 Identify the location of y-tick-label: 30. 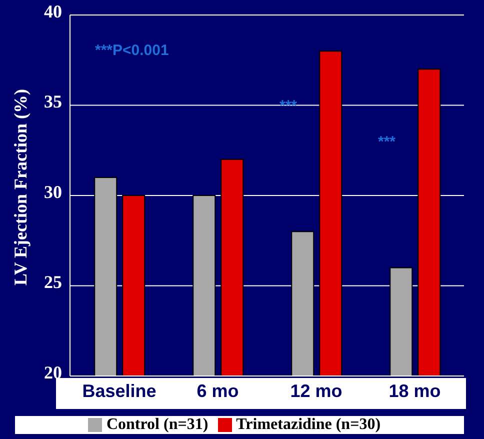
(53, 192).